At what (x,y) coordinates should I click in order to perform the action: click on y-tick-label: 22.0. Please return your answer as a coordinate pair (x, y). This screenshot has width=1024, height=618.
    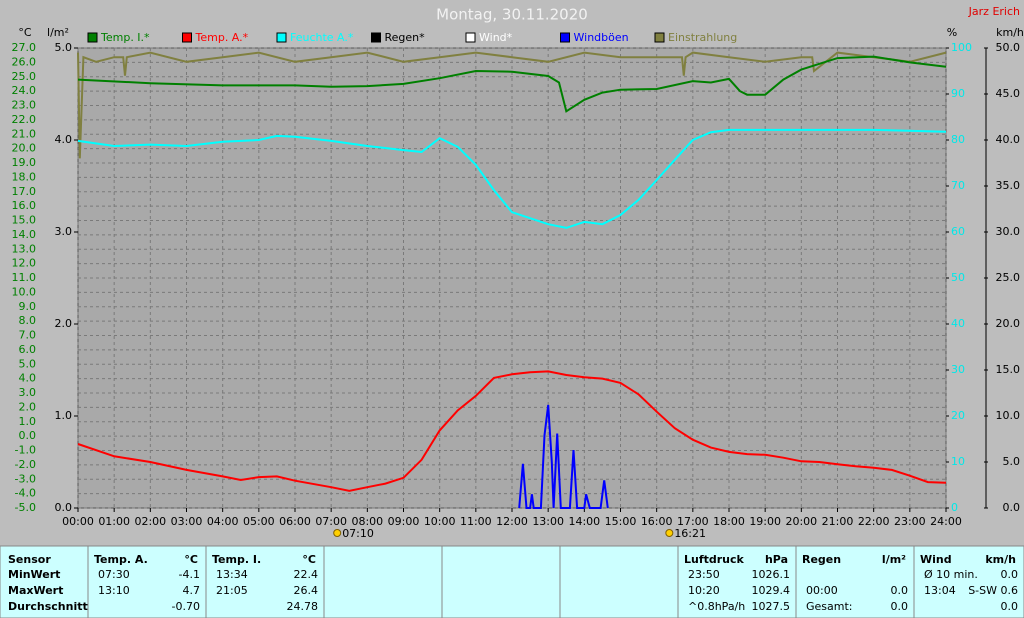
    Looking at the image, I should click on (24, 119).